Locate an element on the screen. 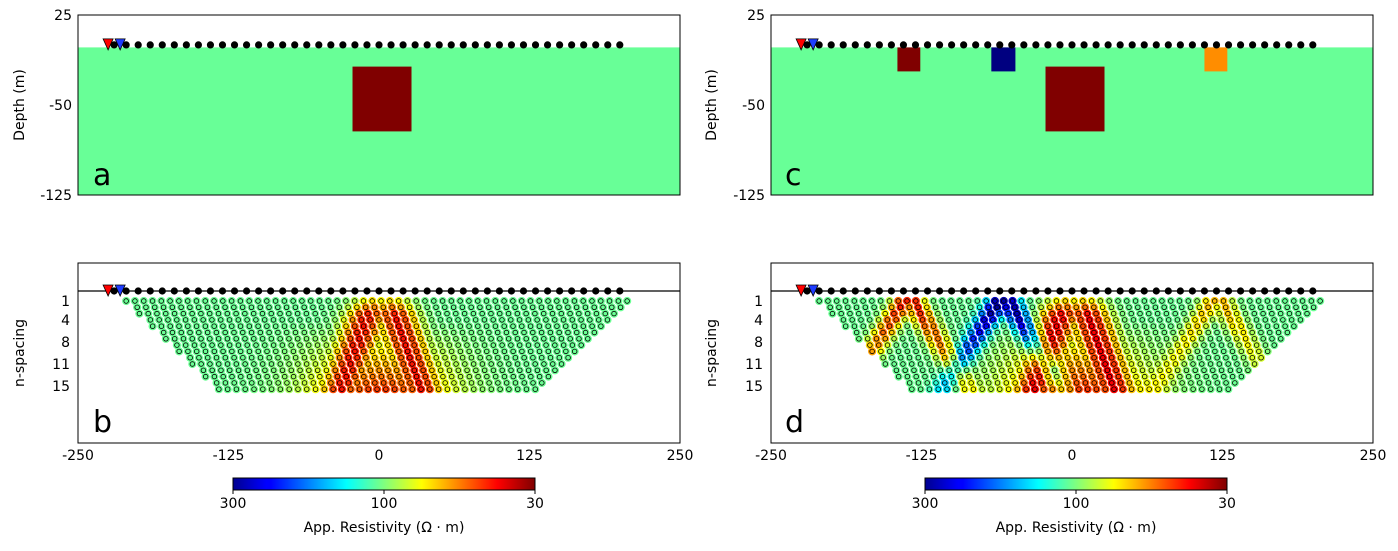 The width and height of the screenshot is (1398, 551). xtick-label: -250 is located at coordinates (78, 456).